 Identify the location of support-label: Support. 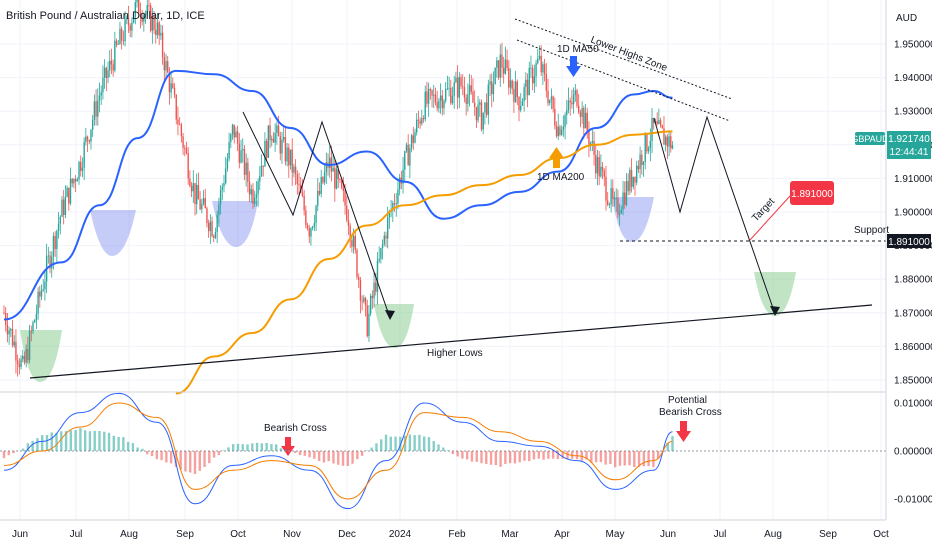
(871, 230).